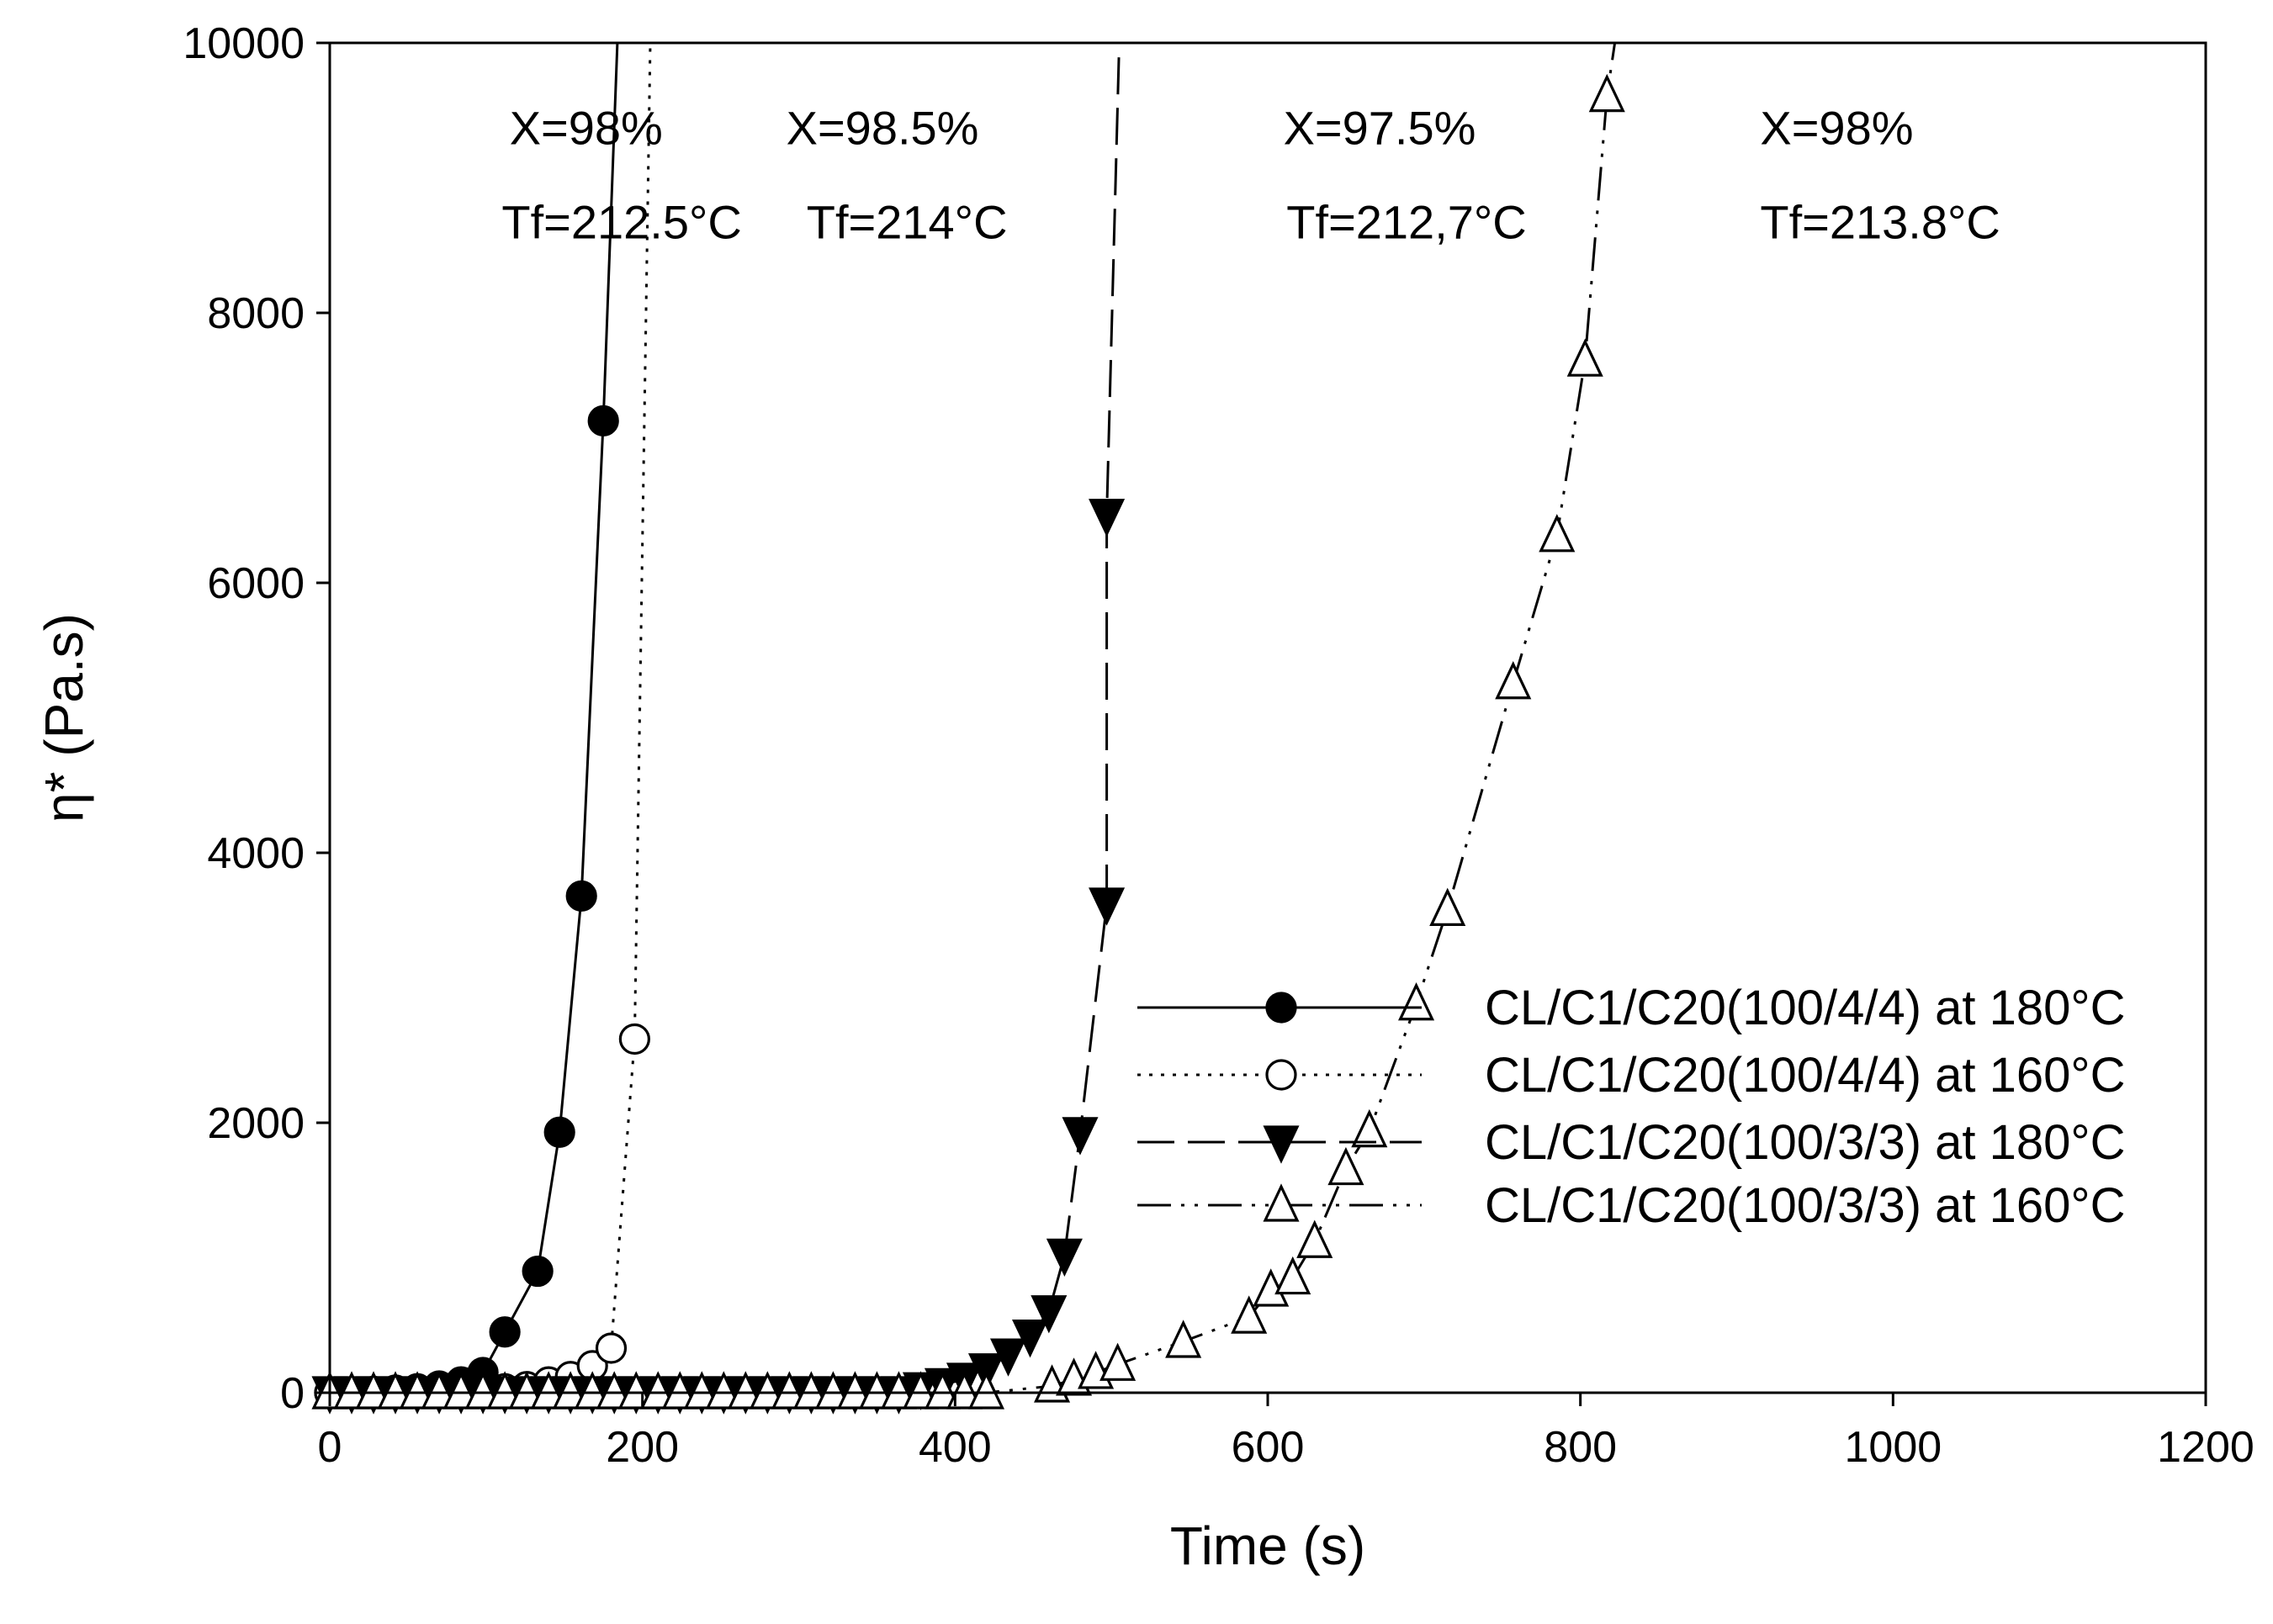  What do you see at coordinates (1893, 1447) in the screenshot?
I see `x-tick-label: 1000` at bounding box center [1893, 1447].